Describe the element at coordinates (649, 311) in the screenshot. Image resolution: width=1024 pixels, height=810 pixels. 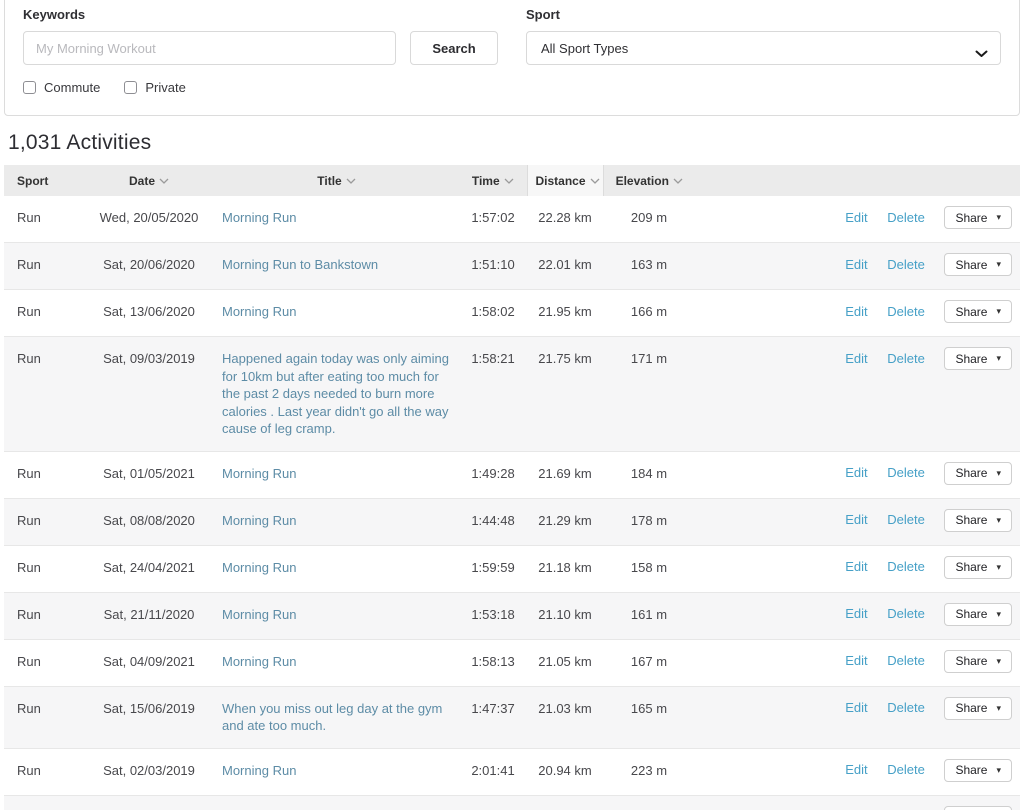
I see `elevation-cell: 166 m` at that location.